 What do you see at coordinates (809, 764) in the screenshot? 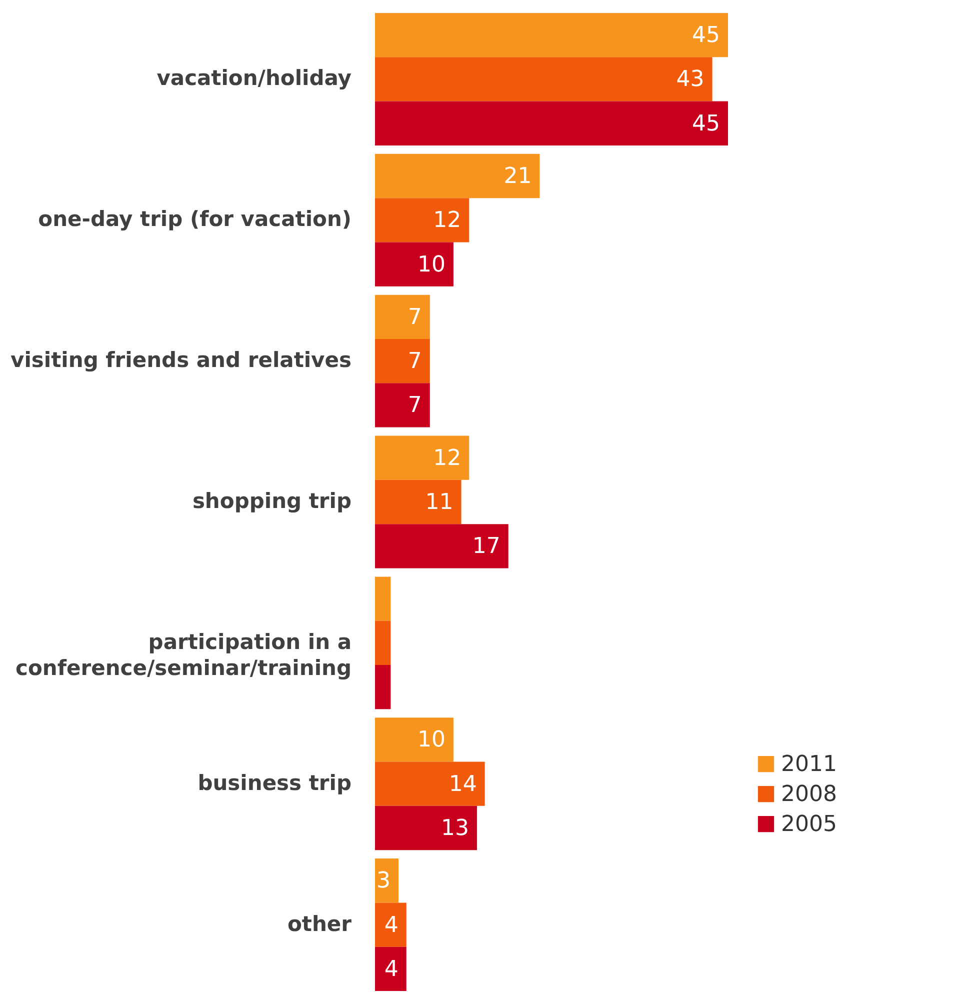
I see `legend-label: 2011` at bounding box center [809, 764].